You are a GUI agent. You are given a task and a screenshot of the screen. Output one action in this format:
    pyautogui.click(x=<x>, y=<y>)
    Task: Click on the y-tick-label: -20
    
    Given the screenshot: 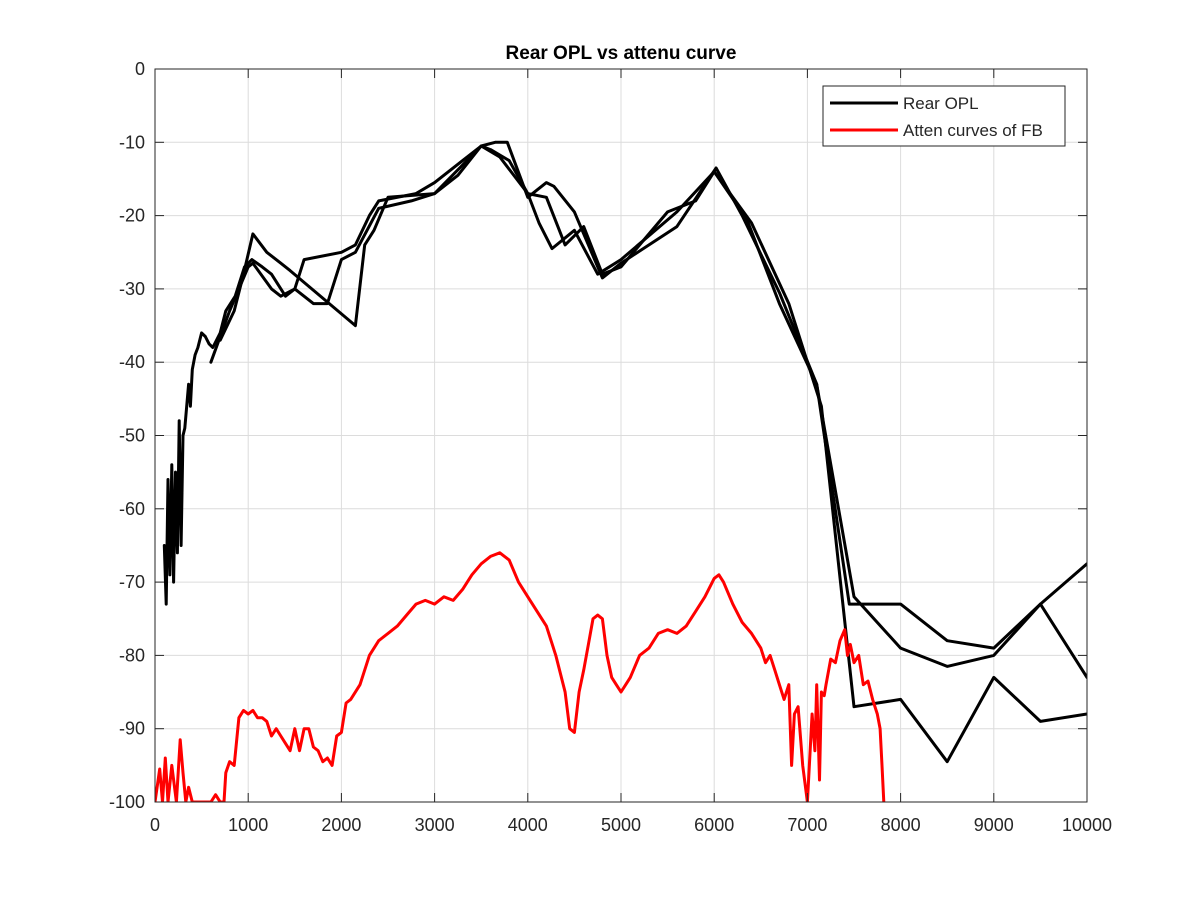 What is the action you would take?
    pyautogui.click(x=132, y=216)
    